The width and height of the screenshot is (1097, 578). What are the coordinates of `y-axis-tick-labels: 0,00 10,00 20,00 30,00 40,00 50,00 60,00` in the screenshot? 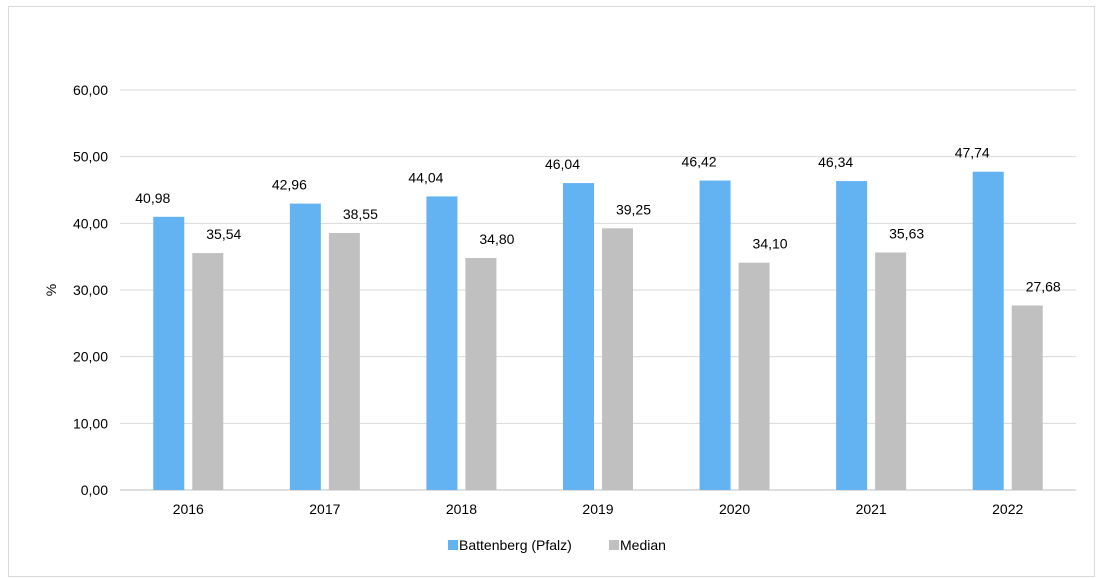 It's located at (90, 290).